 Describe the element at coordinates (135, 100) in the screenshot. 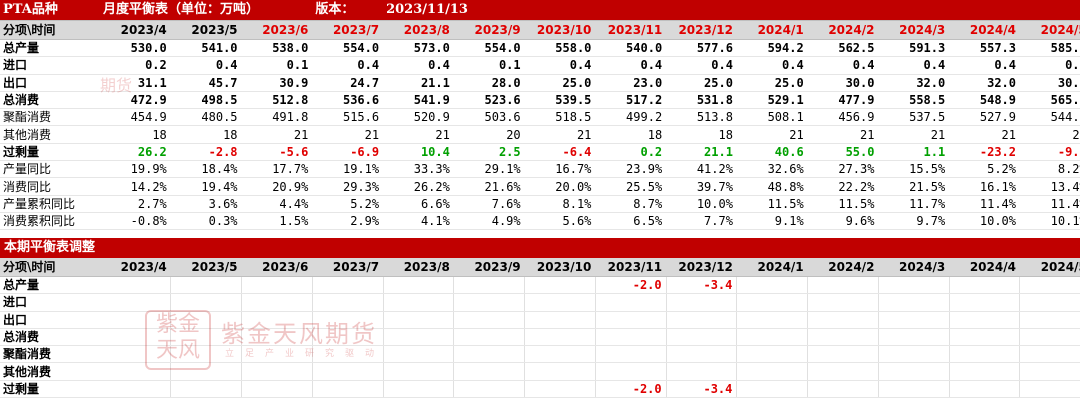

I see `cell-value: 472.9` at that location.